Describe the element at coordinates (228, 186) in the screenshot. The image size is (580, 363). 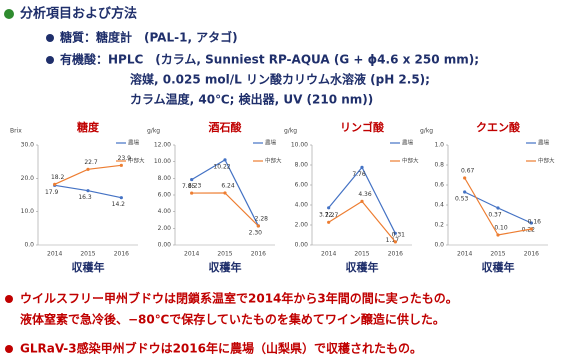
I see `data-label: 6.24` at that location.